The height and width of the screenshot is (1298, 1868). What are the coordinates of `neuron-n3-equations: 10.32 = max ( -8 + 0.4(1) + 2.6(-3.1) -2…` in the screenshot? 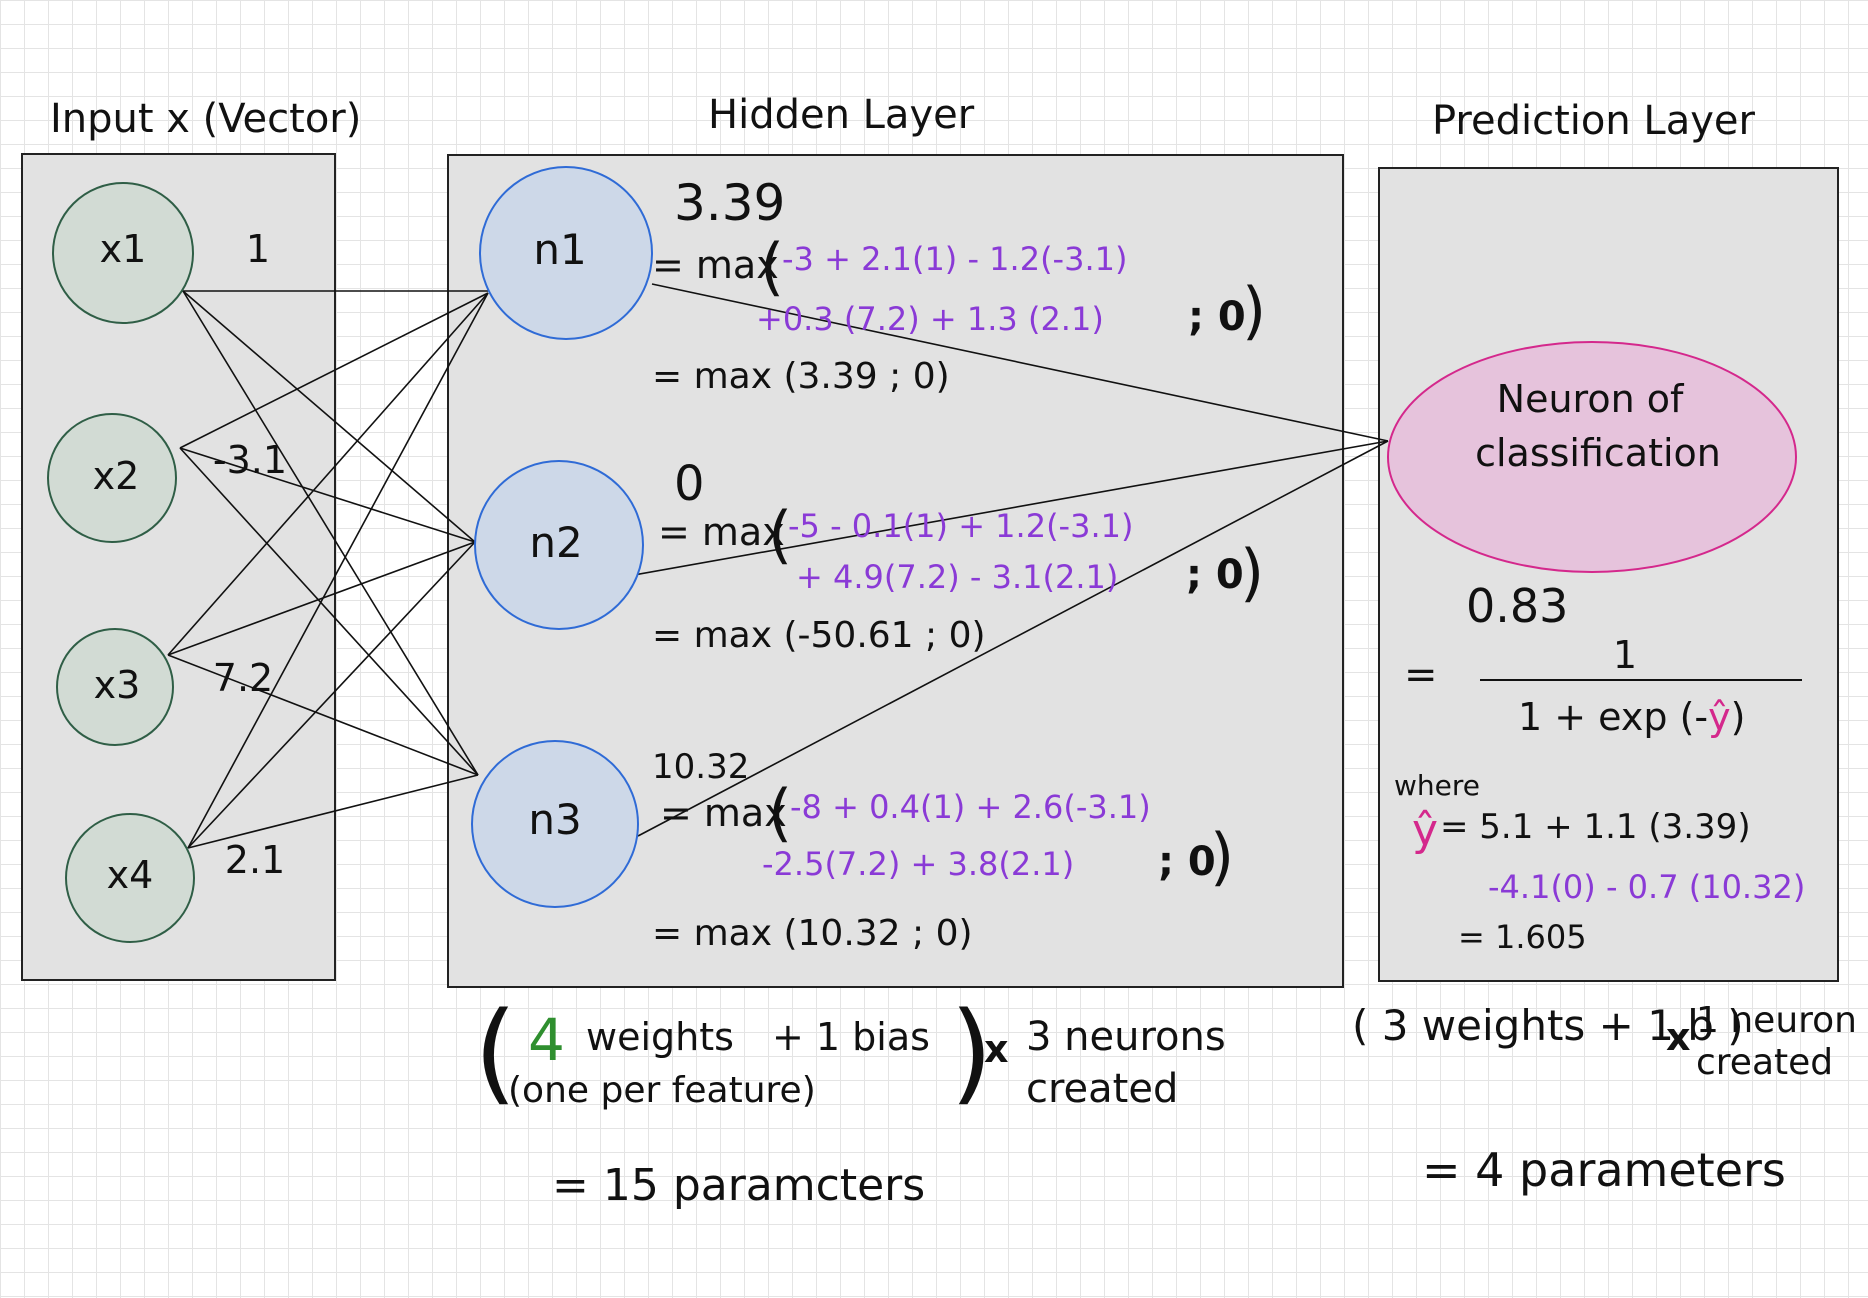 It's located at (943, 850).